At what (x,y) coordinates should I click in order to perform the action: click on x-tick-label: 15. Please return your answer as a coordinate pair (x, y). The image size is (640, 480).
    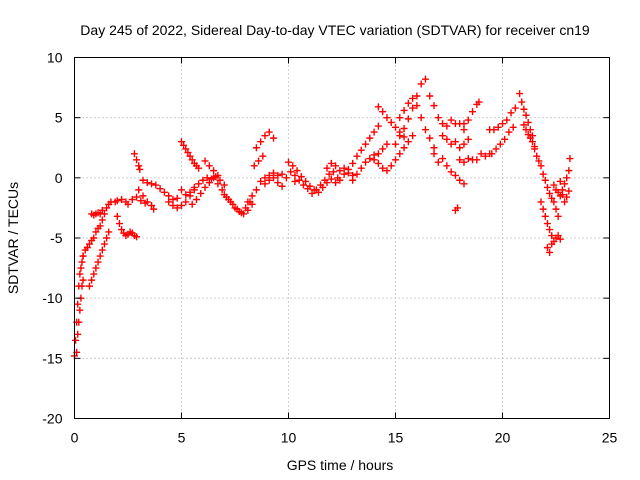
    Looking at the image, I should click on (396, 438).